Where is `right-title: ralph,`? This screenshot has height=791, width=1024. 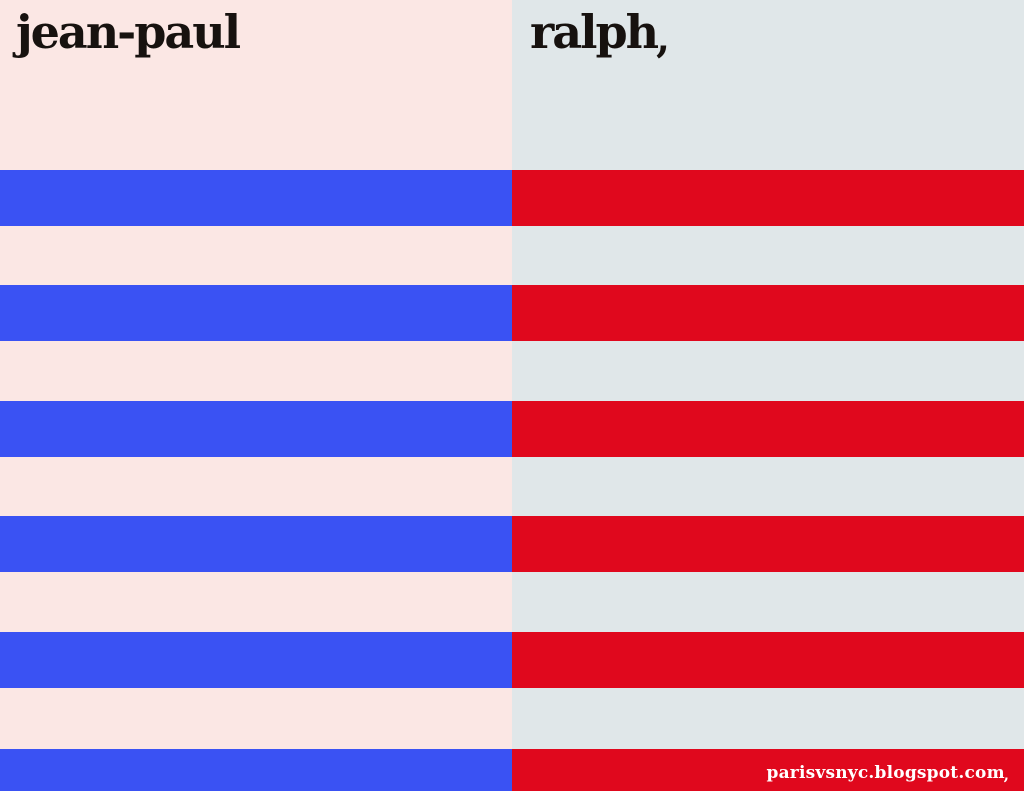 right-title: ralph, is located at coordinates (600, 33).